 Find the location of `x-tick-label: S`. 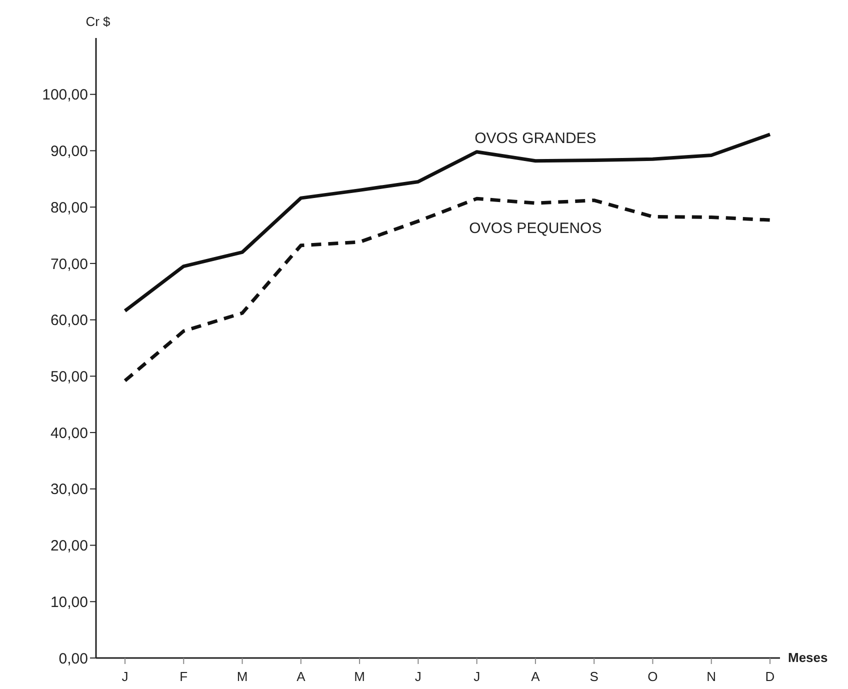

x-tick-label: S is located at coordinates (594, 676).